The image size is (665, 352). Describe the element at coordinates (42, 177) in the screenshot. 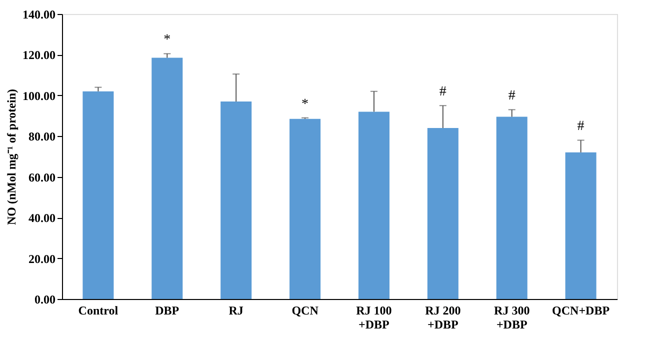

I see `y-tick-label: 60.00` at that location.